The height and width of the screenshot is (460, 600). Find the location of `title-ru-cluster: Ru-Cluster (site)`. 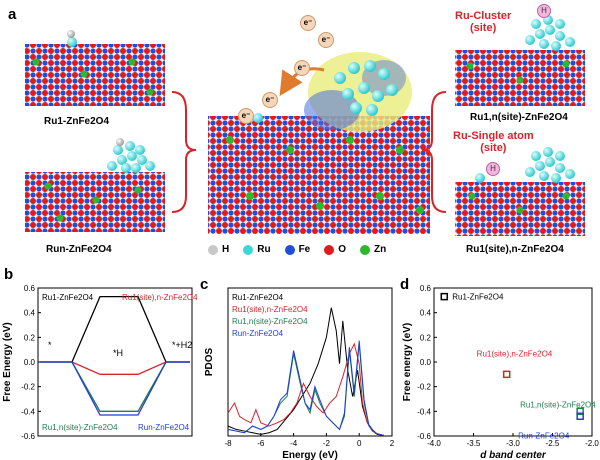

title-ru-cluster: Ru-Cluster (site) is located at coordinates (483, 22).